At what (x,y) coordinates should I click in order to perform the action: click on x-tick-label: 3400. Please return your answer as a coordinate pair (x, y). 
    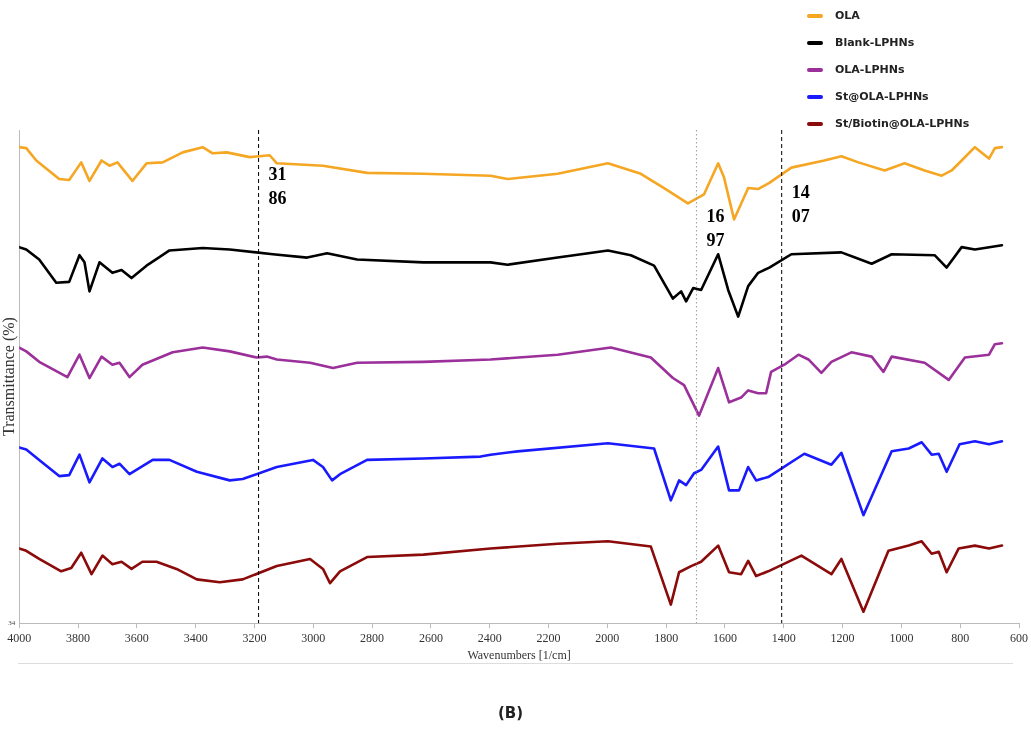
    Looking at the image, I should click on (195, 637).